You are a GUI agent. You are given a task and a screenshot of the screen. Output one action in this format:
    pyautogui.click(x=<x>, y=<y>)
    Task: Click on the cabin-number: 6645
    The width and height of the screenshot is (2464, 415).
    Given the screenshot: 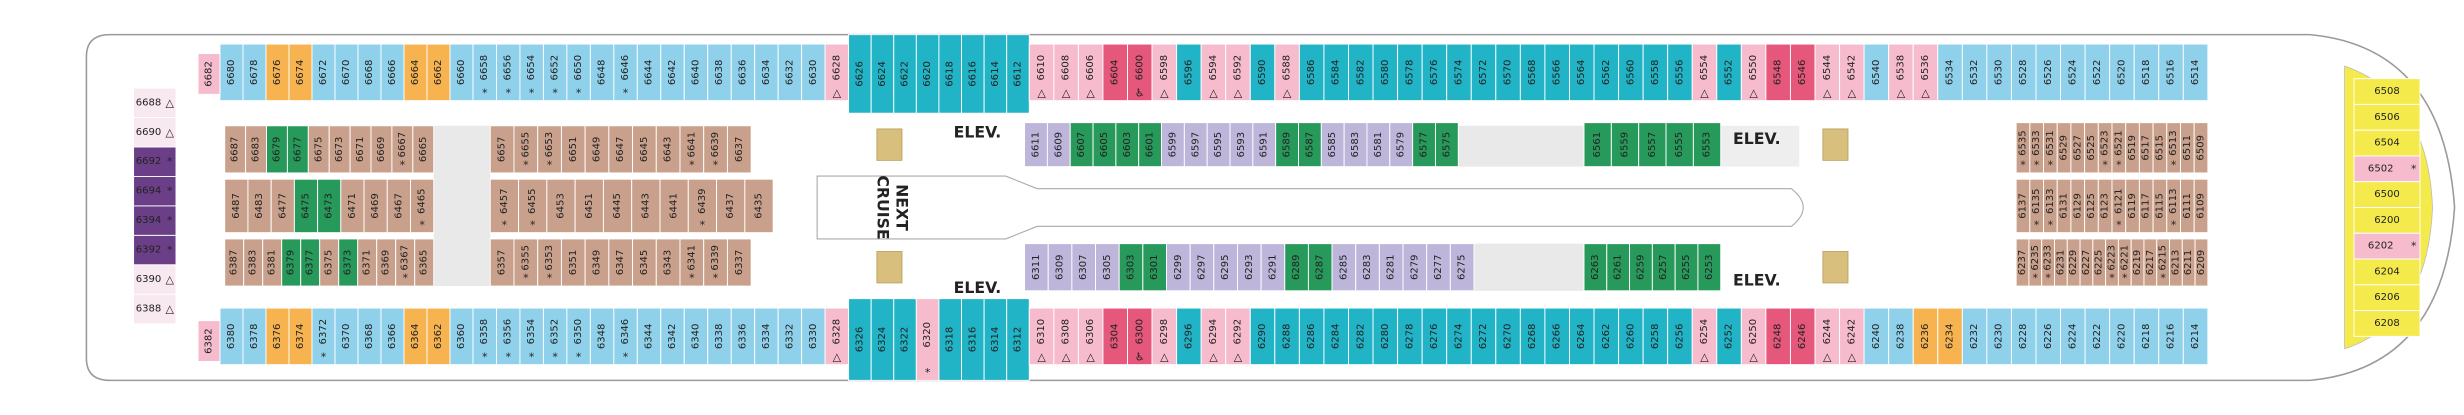 What is the action you would take?
    pyautogui.click(x=644, y=150)
    